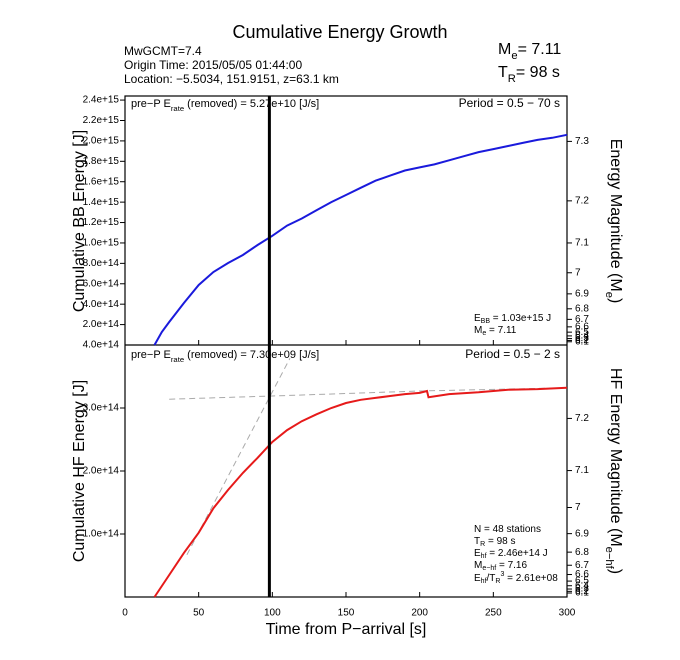 The image size is (680, 660). What do you see at coordinates (199, 613) in the screenshot?
I see `x-tick-label: 50` at bounding box center [199, 613].